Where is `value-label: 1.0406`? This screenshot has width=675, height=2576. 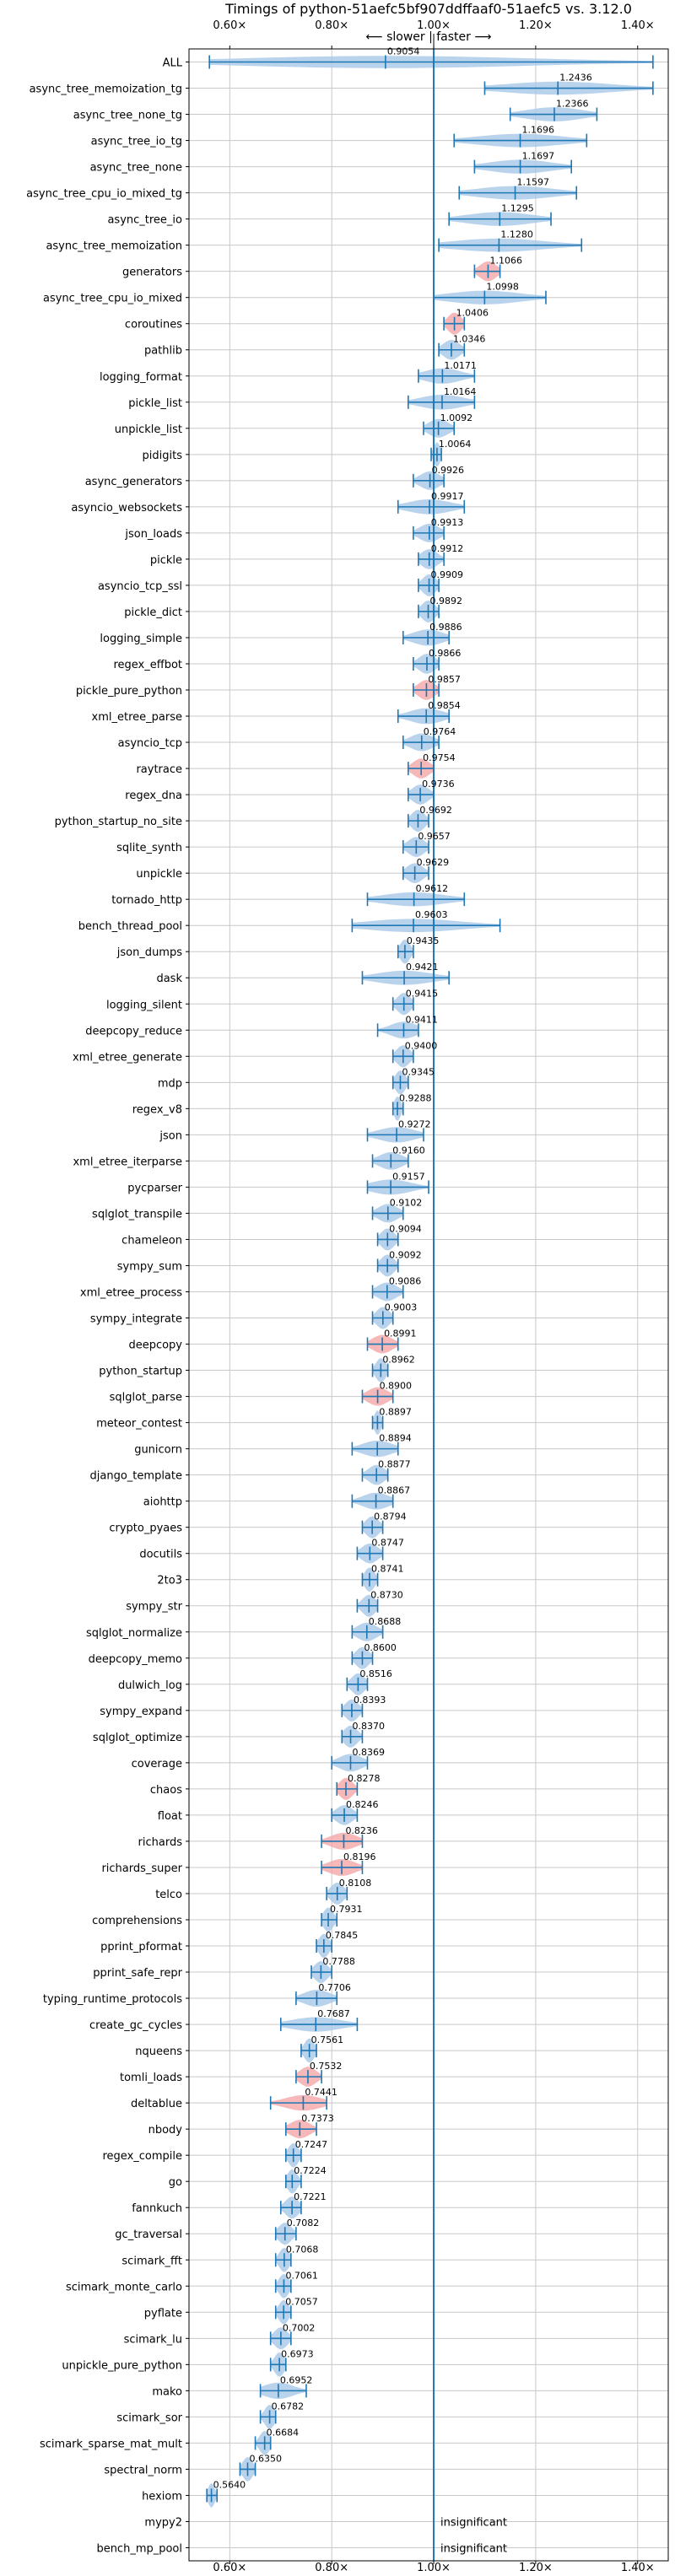
value-label: 1.0406 is located at coordinates (472, 313).